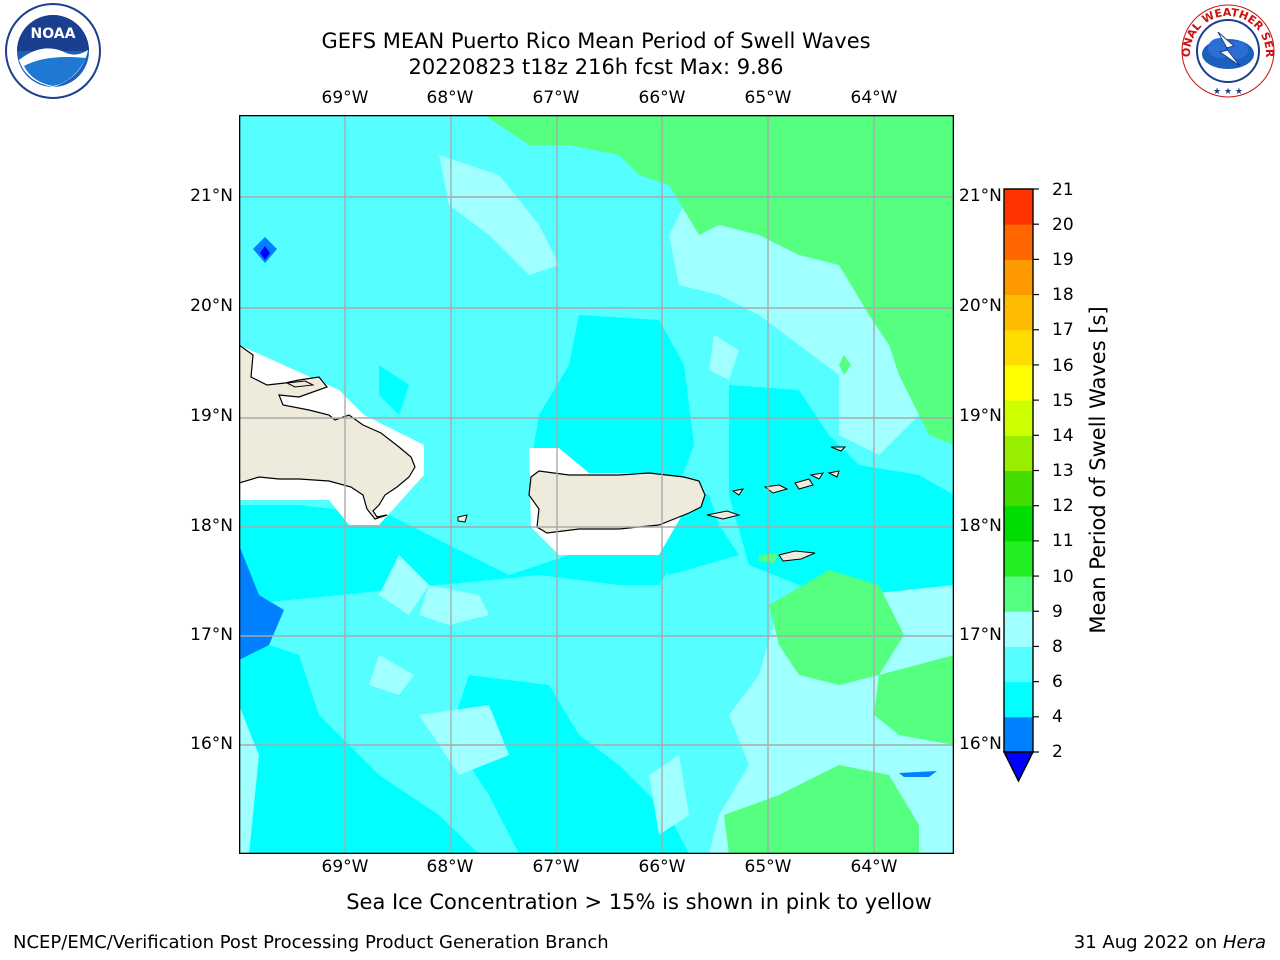 The width and height of the screenshot is (1280, 960). I want to click on nws-star-row: ★ ★ ★, so click(1228, 92).